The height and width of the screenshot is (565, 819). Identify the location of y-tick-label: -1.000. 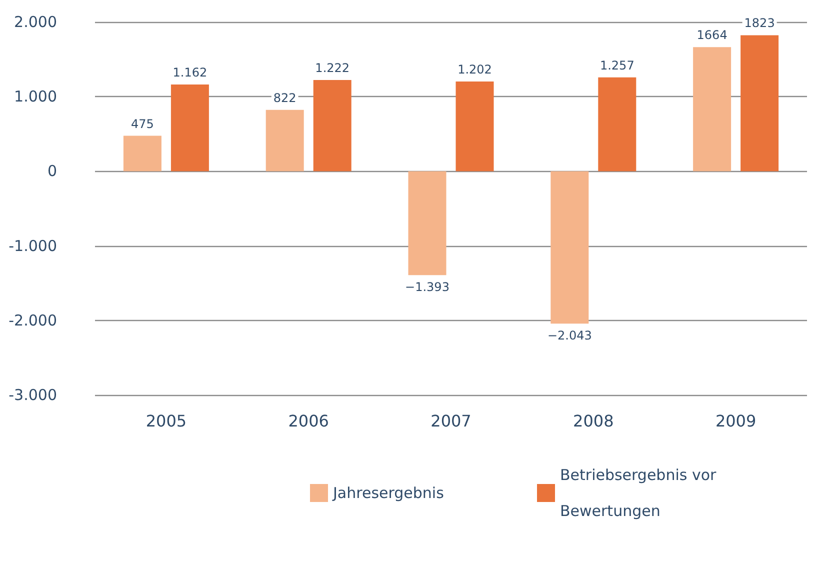
(32, 245).